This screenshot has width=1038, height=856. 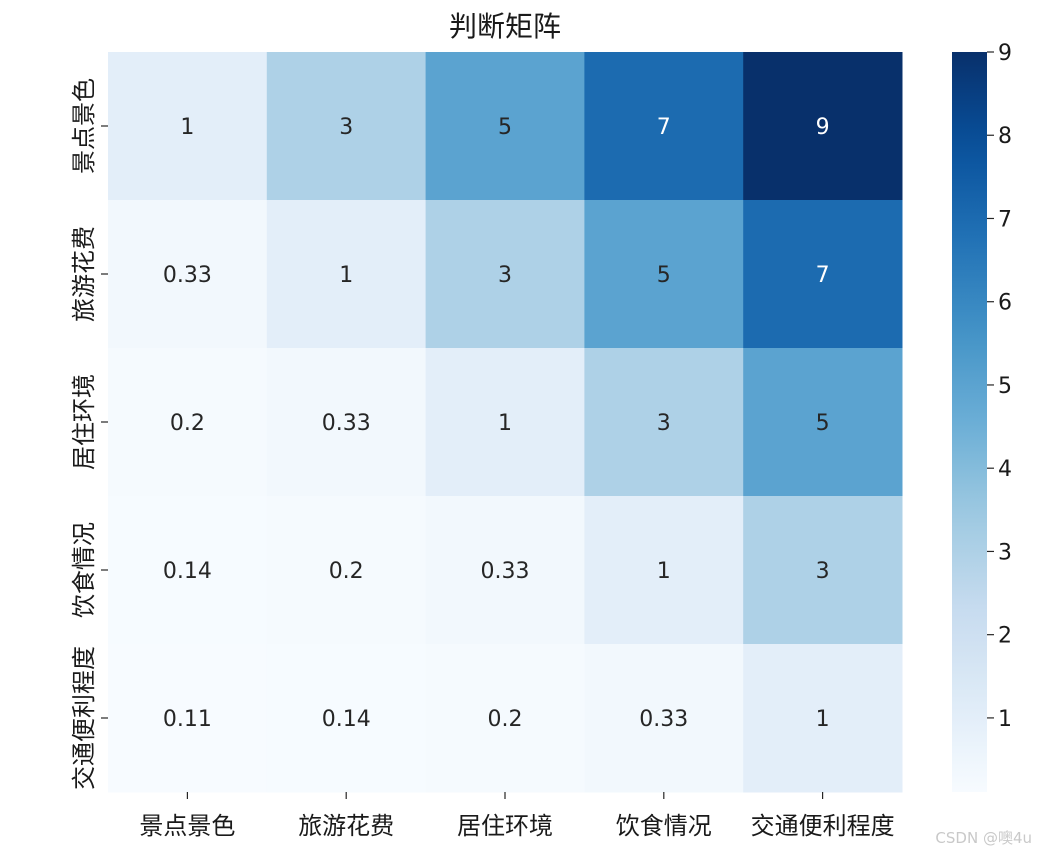 I want to click on x-axis: 景点景色 旅游花费 居住环境 饮食情况 交通便利程度, so click(x=517, y=816).